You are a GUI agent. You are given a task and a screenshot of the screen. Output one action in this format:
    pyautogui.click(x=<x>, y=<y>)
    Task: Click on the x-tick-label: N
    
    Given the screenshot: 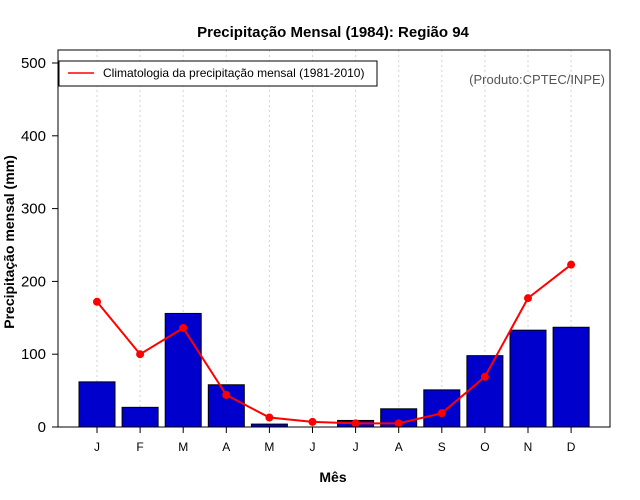 What is the action you would take?
    pyautogui.click(x=528, y=447)
    